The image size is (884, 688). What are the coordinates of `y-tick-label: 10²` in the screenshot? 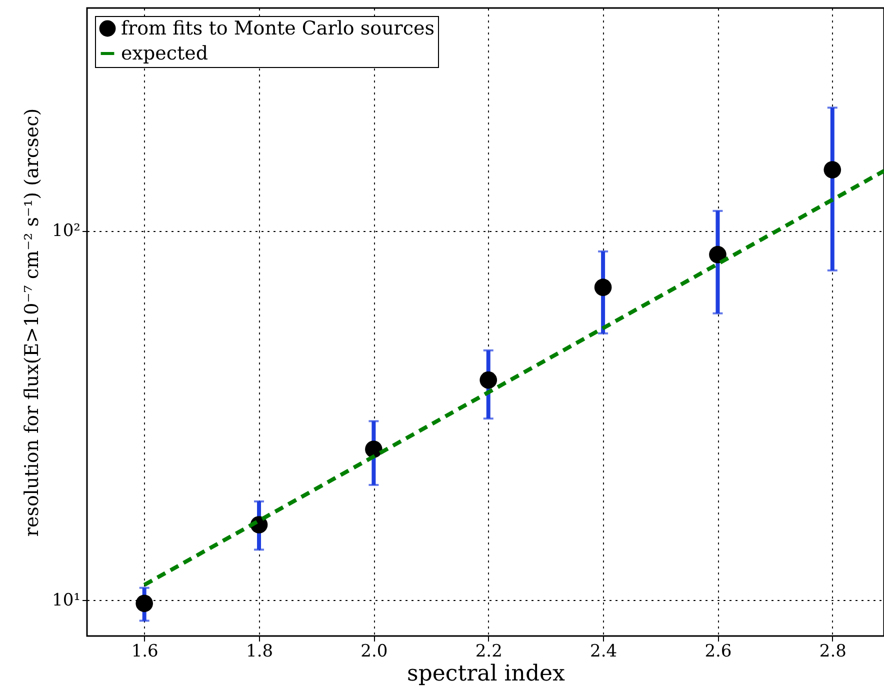 It's located at (66, 231).